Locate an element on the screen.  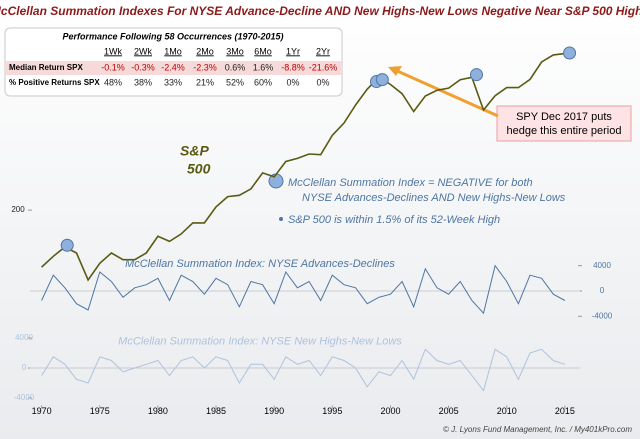
table-row-label: Median Return SPX is located at coordinates (46, 67).